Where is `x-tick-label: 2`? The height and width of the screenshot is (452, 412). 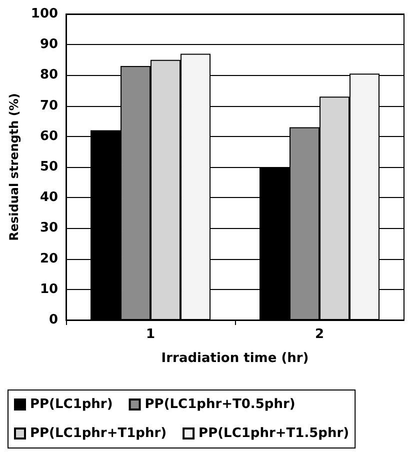 x-tick-label: 2 is located at coordinates (319, 334).